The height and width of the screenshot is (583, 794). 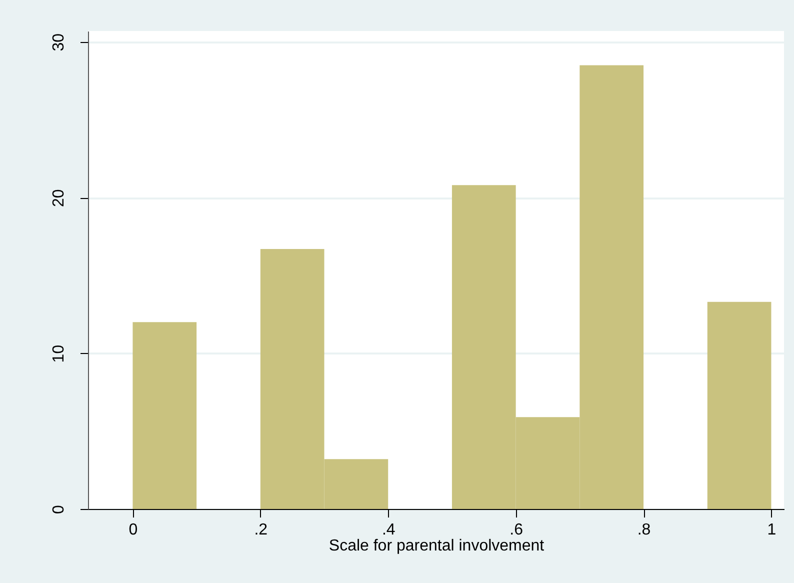 I want to click on y-tick-label: 30, so click(x=59, y=42).